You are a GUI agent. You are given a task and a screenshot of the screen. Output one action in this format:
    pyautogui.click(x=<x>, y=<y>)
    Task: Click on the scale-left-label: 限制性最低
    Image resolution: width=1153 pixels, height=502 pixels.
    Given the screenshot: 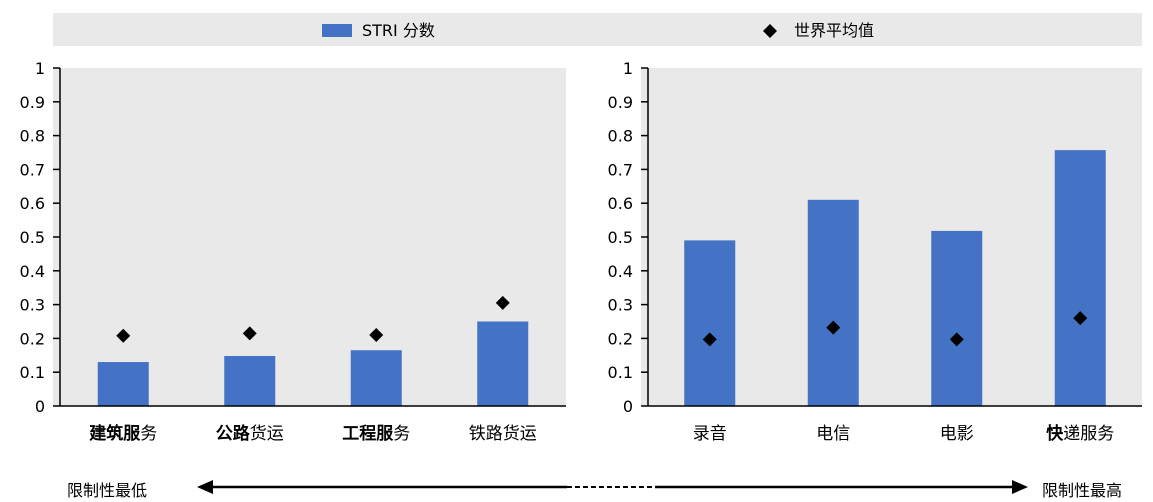 What is the action you would take?
    pyautogui.click(x=107, y=490)
    